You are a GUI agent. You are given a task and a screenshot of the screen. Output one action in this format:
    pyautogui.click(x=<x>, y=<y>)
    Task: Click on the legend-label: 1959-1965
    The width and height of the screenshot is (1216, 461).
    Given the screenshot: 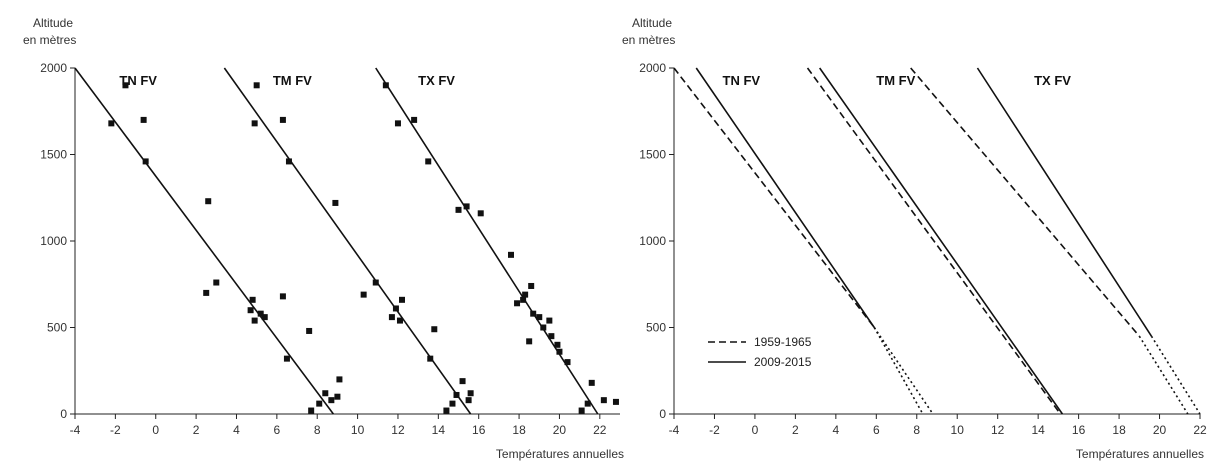 What is the action you would take?
    pyautogui.click(x=783, y=342)
    